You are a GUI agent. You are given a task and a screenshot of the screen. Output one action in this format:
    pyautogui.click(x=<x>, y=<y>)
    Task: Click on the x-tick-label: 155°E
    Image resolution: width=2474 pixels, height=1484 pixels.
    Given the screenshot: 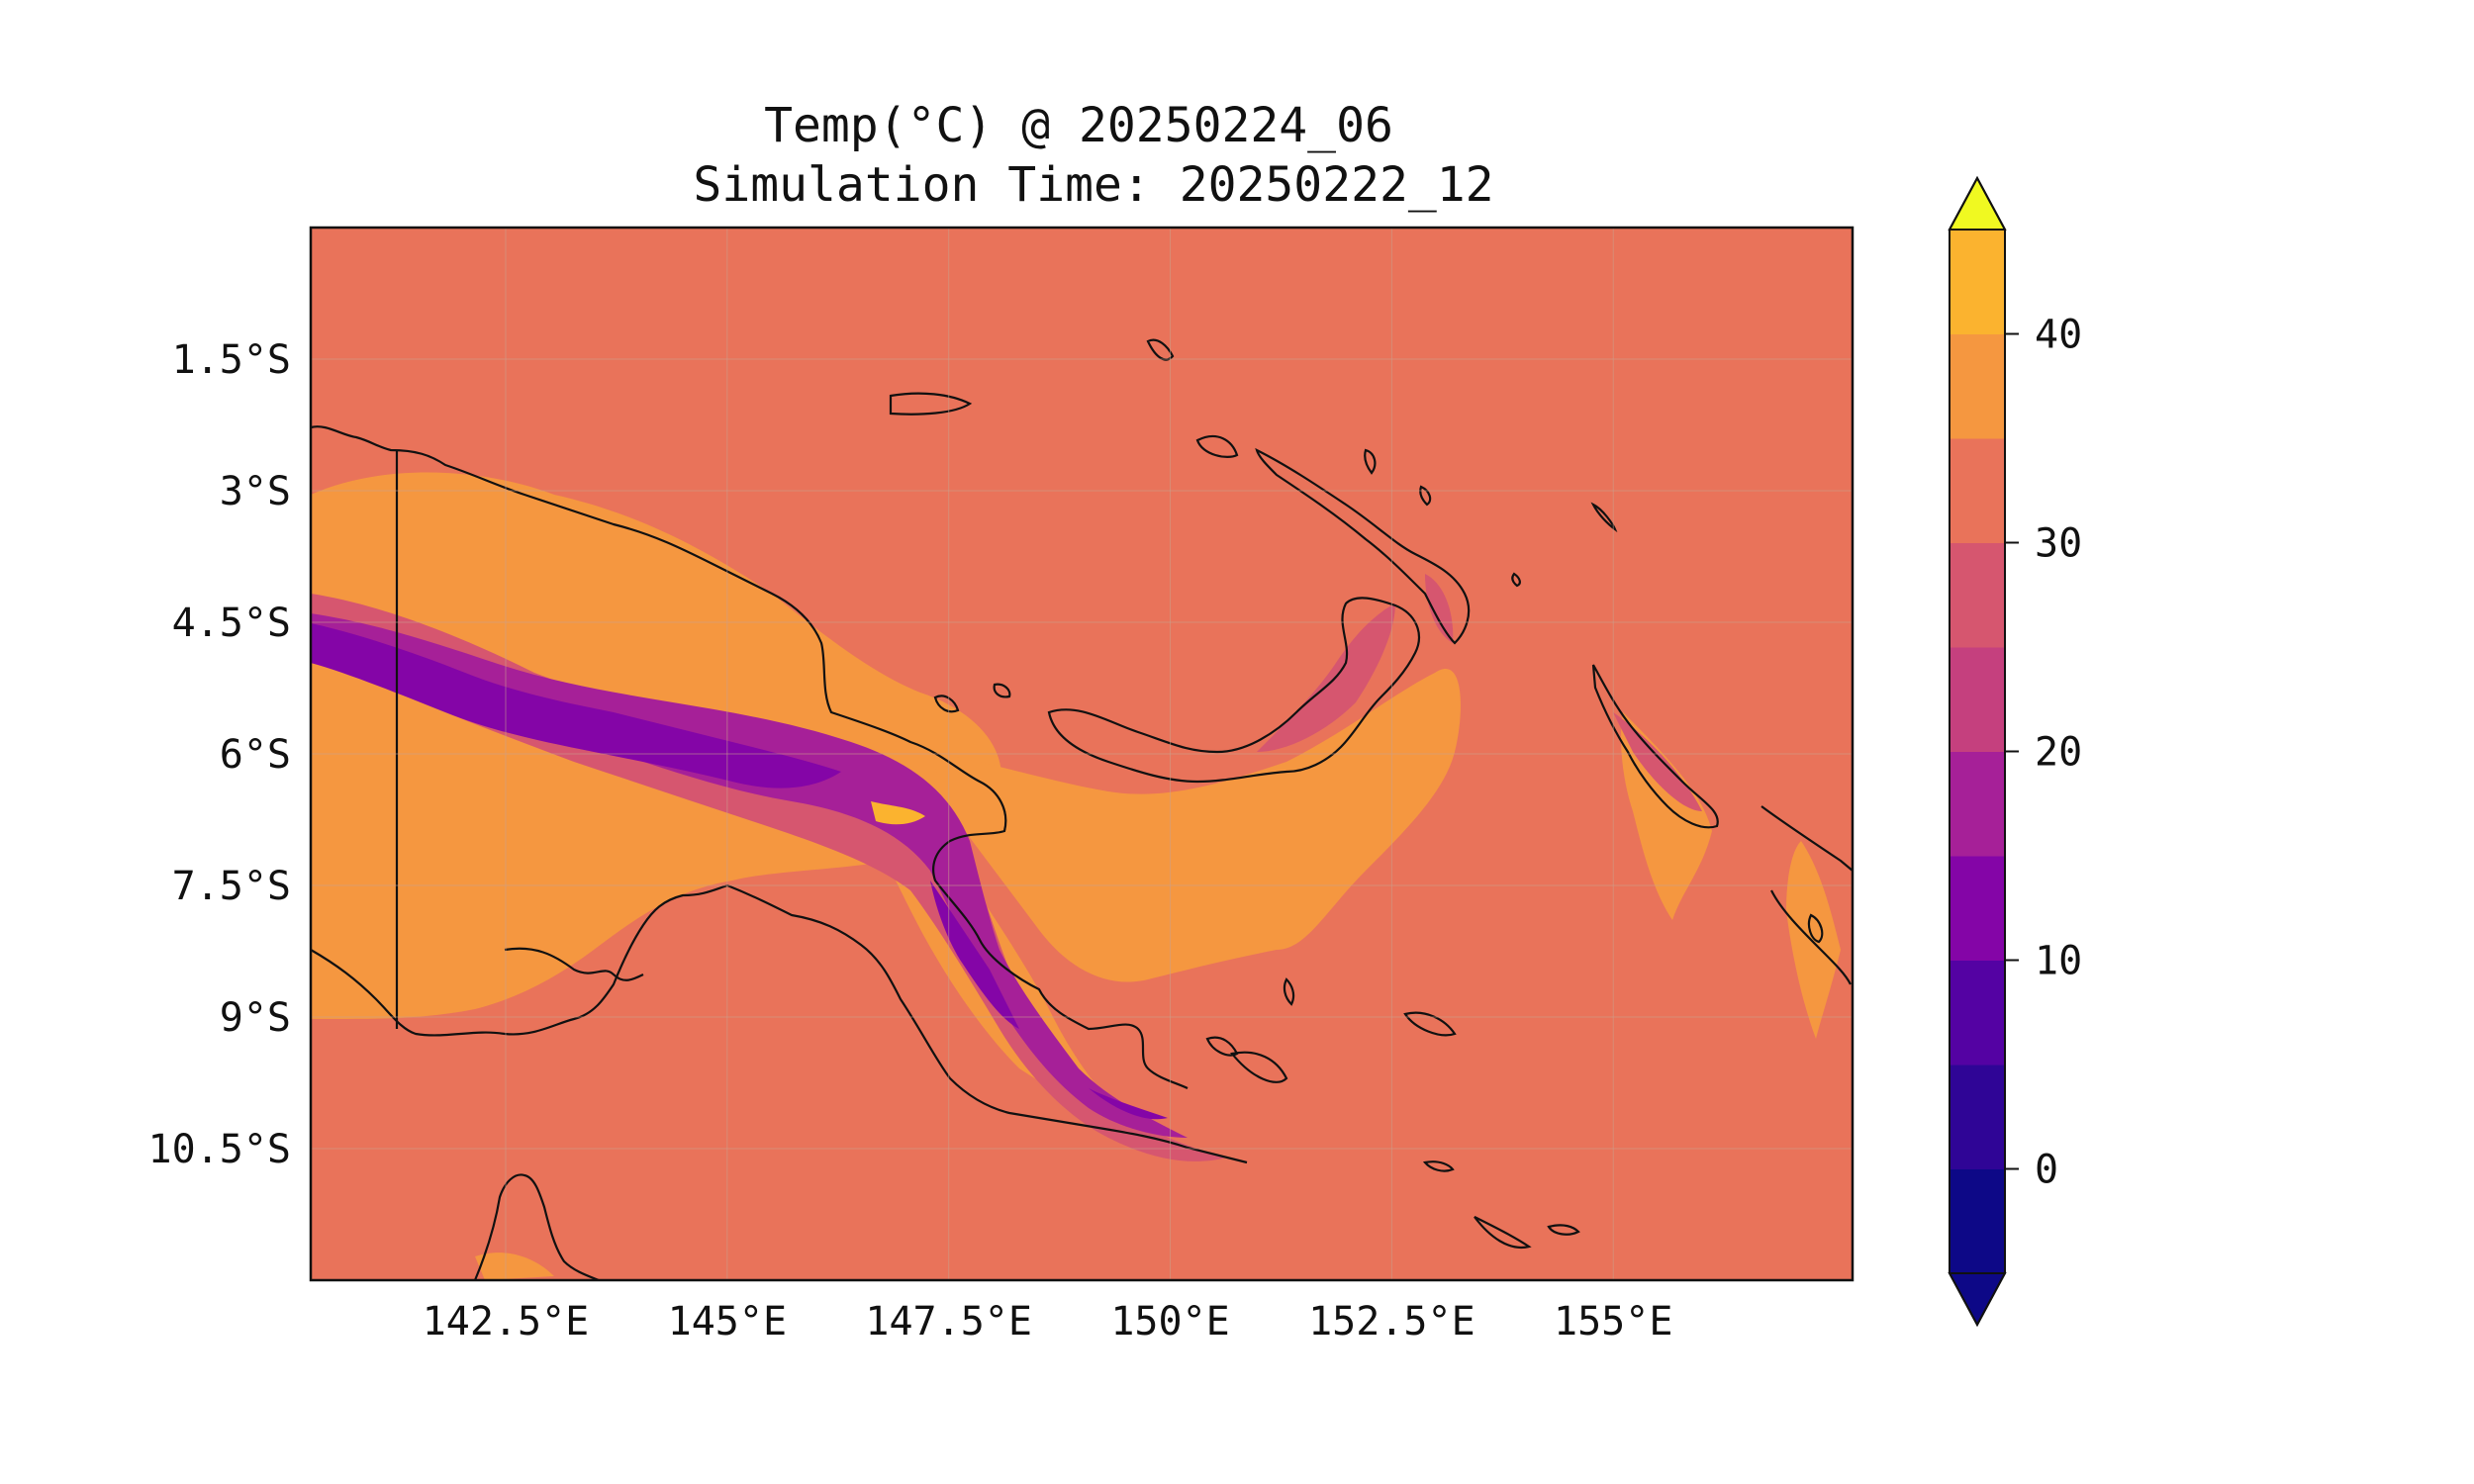 What is the action you would take?
    pyautogui.click(x=1613, y=1322)
    